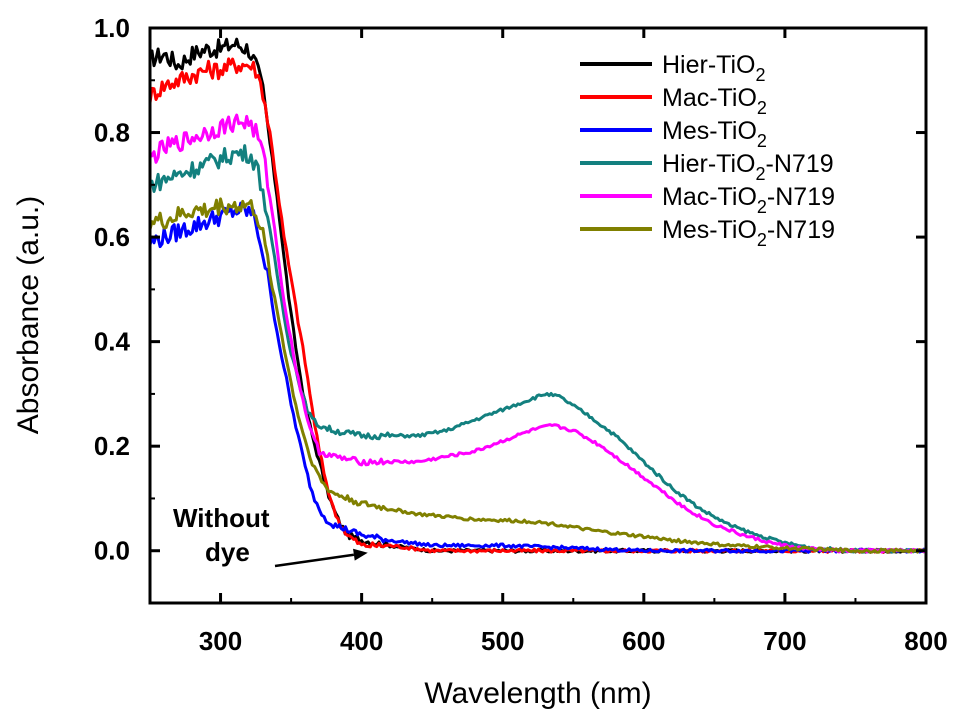 The image size is (957, 717). I want to click on legend-label: Mac-TiO2, so click(714, 101).